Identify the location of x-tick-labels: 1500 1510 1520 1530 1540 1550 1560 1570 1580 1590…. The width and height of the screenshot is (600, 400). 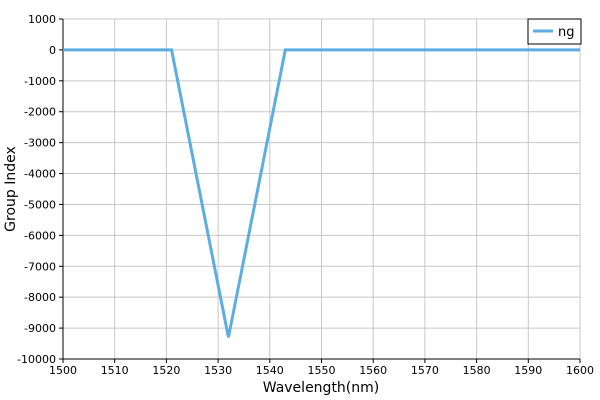
(321, 370).